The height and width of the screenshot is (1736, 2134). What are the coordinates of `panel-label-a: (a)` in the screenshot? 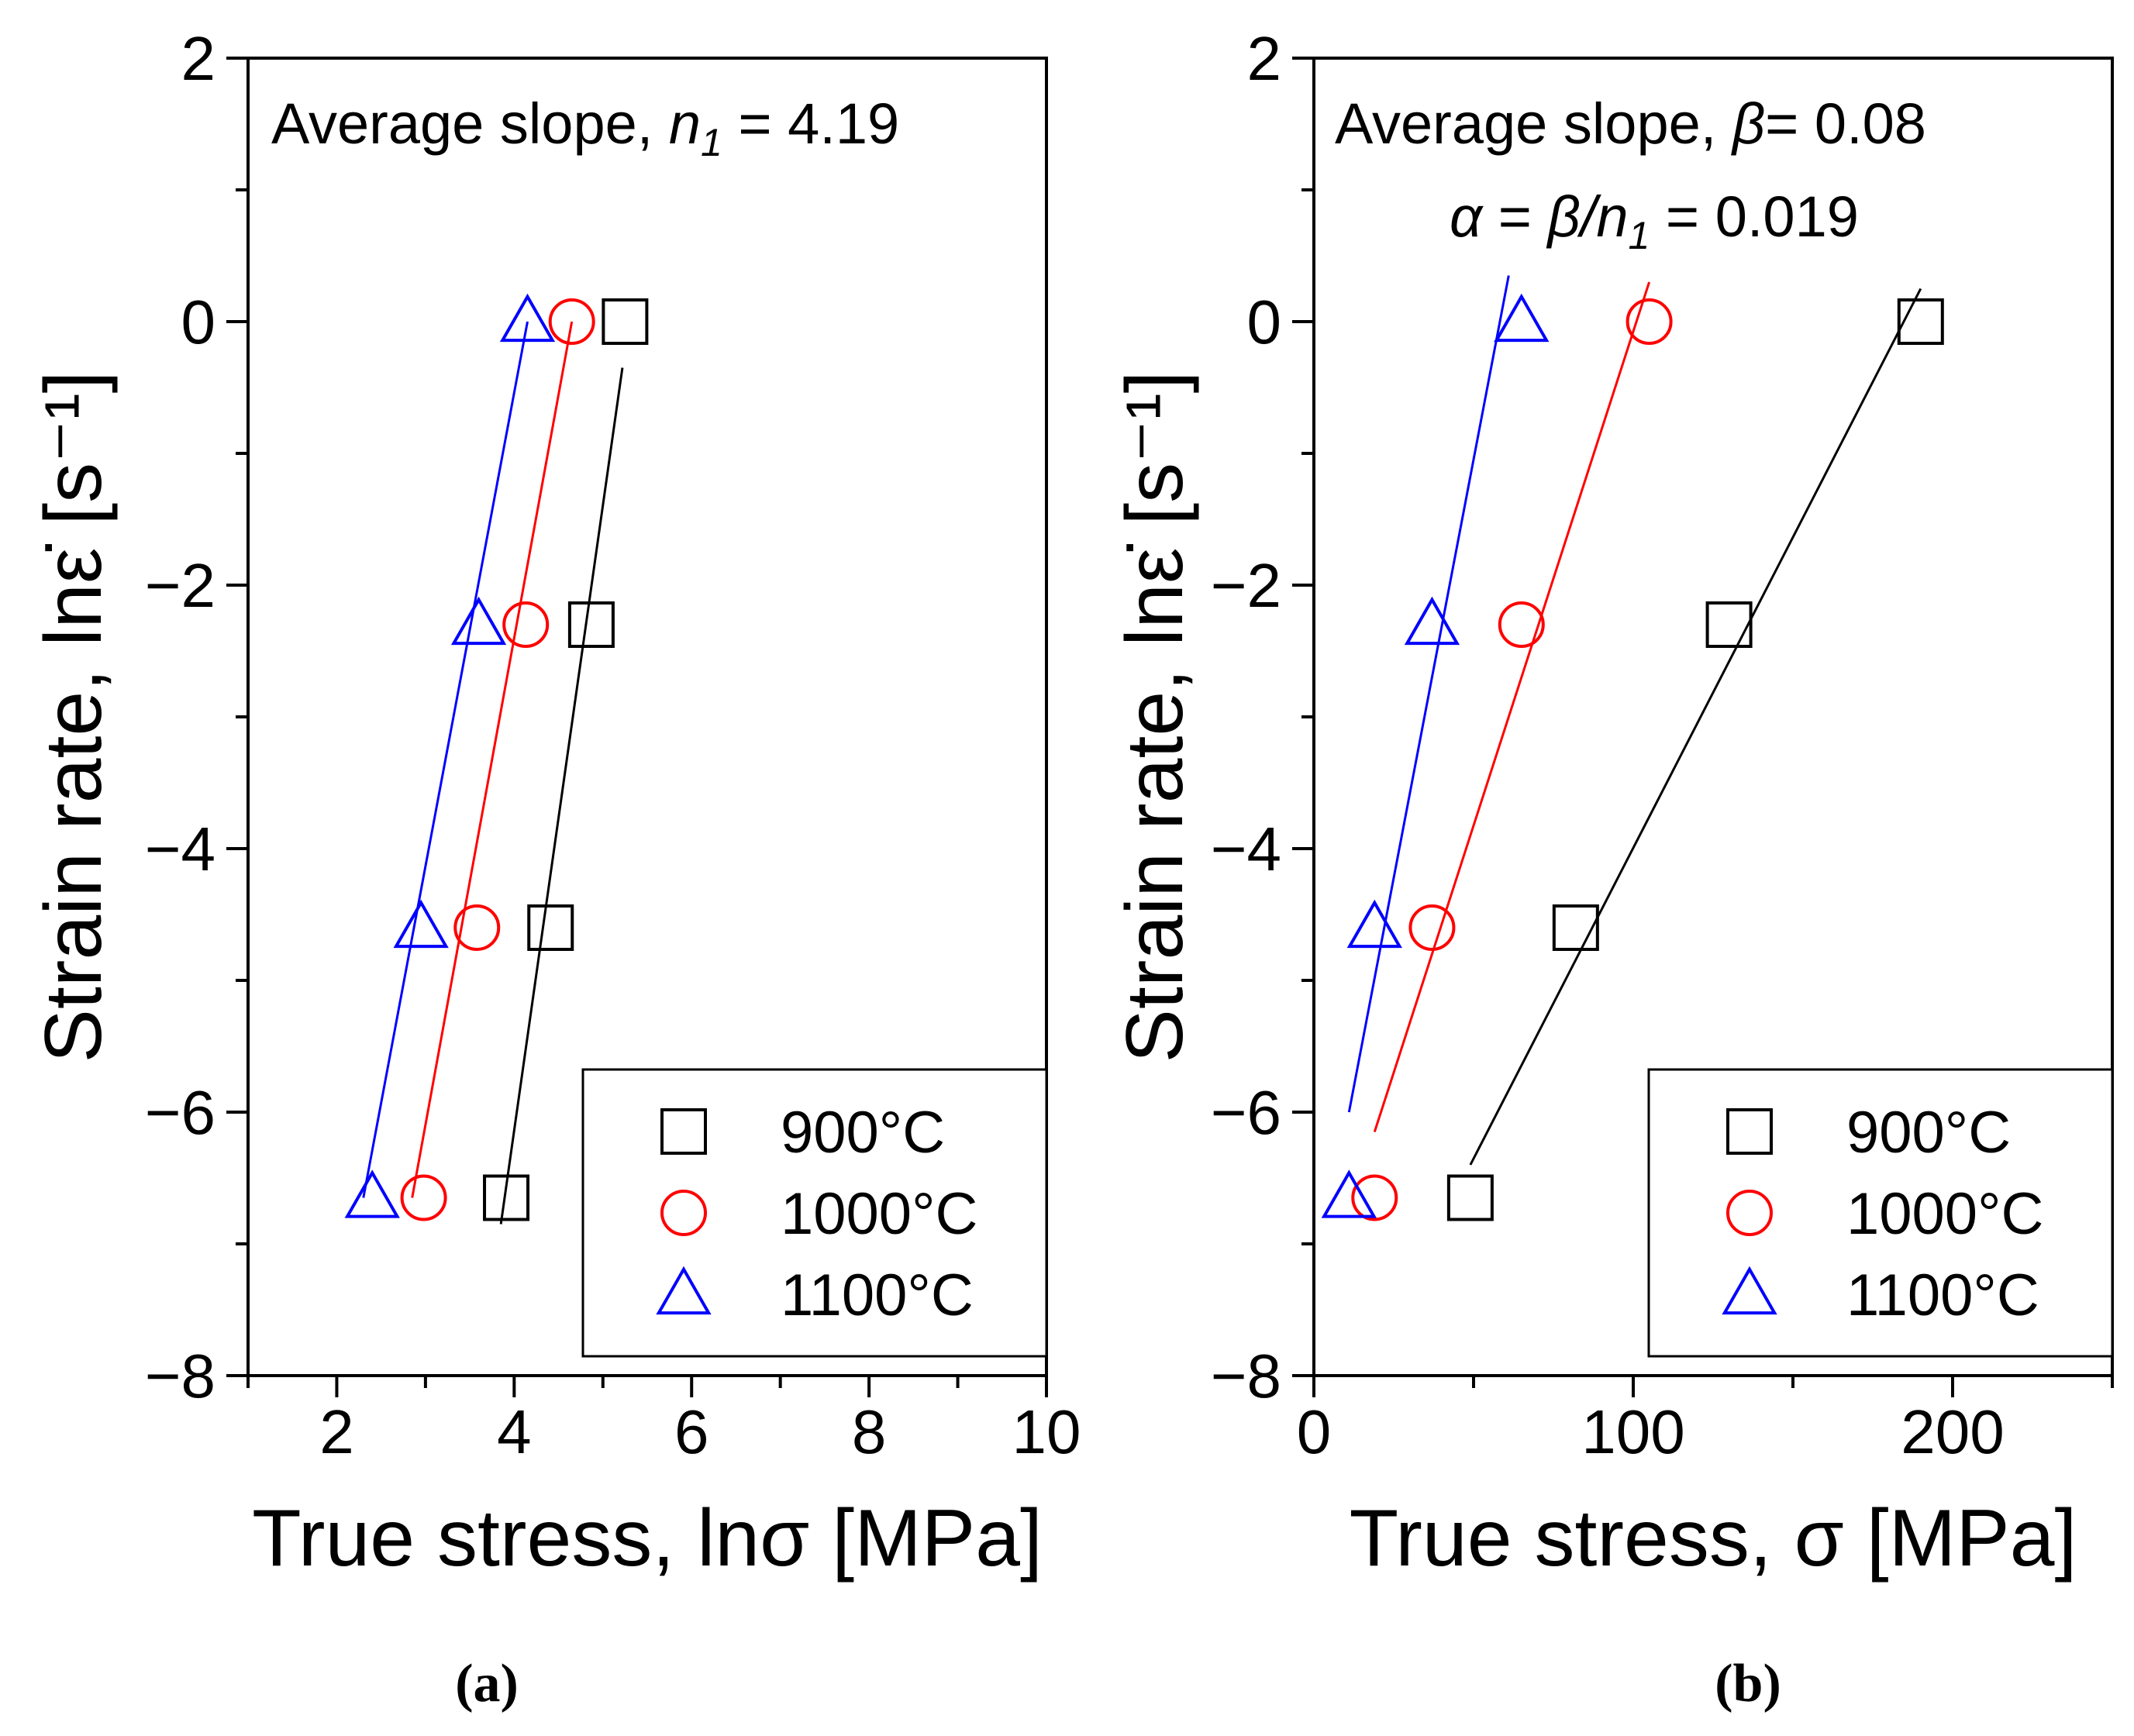 It's located at (487, 1684).